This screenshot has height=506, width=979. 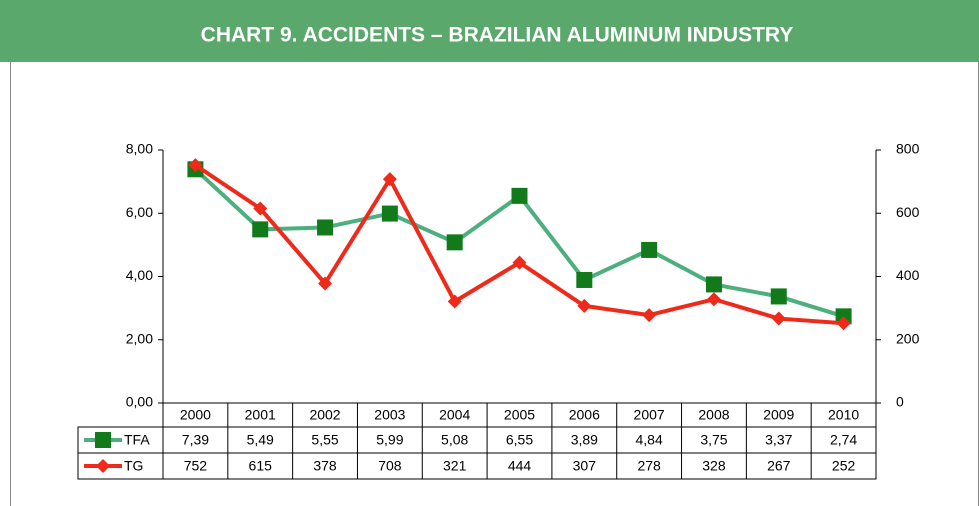 What do you see at coordinates (454, 415) in the screenshot?
I see `x-tick-label: 2004` at bounding box center [454, 415].